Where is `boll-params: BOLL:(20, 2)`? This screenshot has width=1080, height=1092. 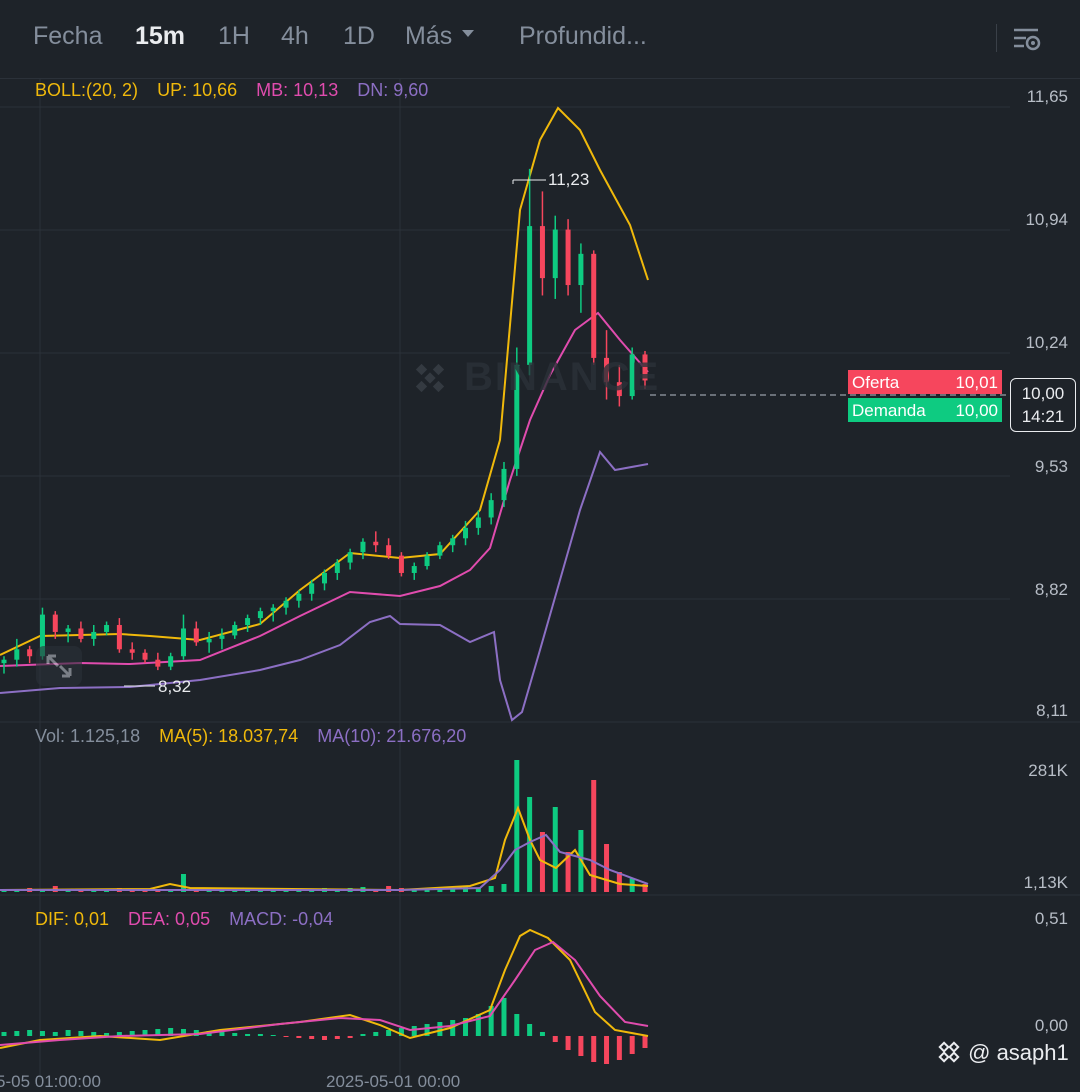
boll-params: BOLL:(20, 2) is located at coordinates (87, 90).